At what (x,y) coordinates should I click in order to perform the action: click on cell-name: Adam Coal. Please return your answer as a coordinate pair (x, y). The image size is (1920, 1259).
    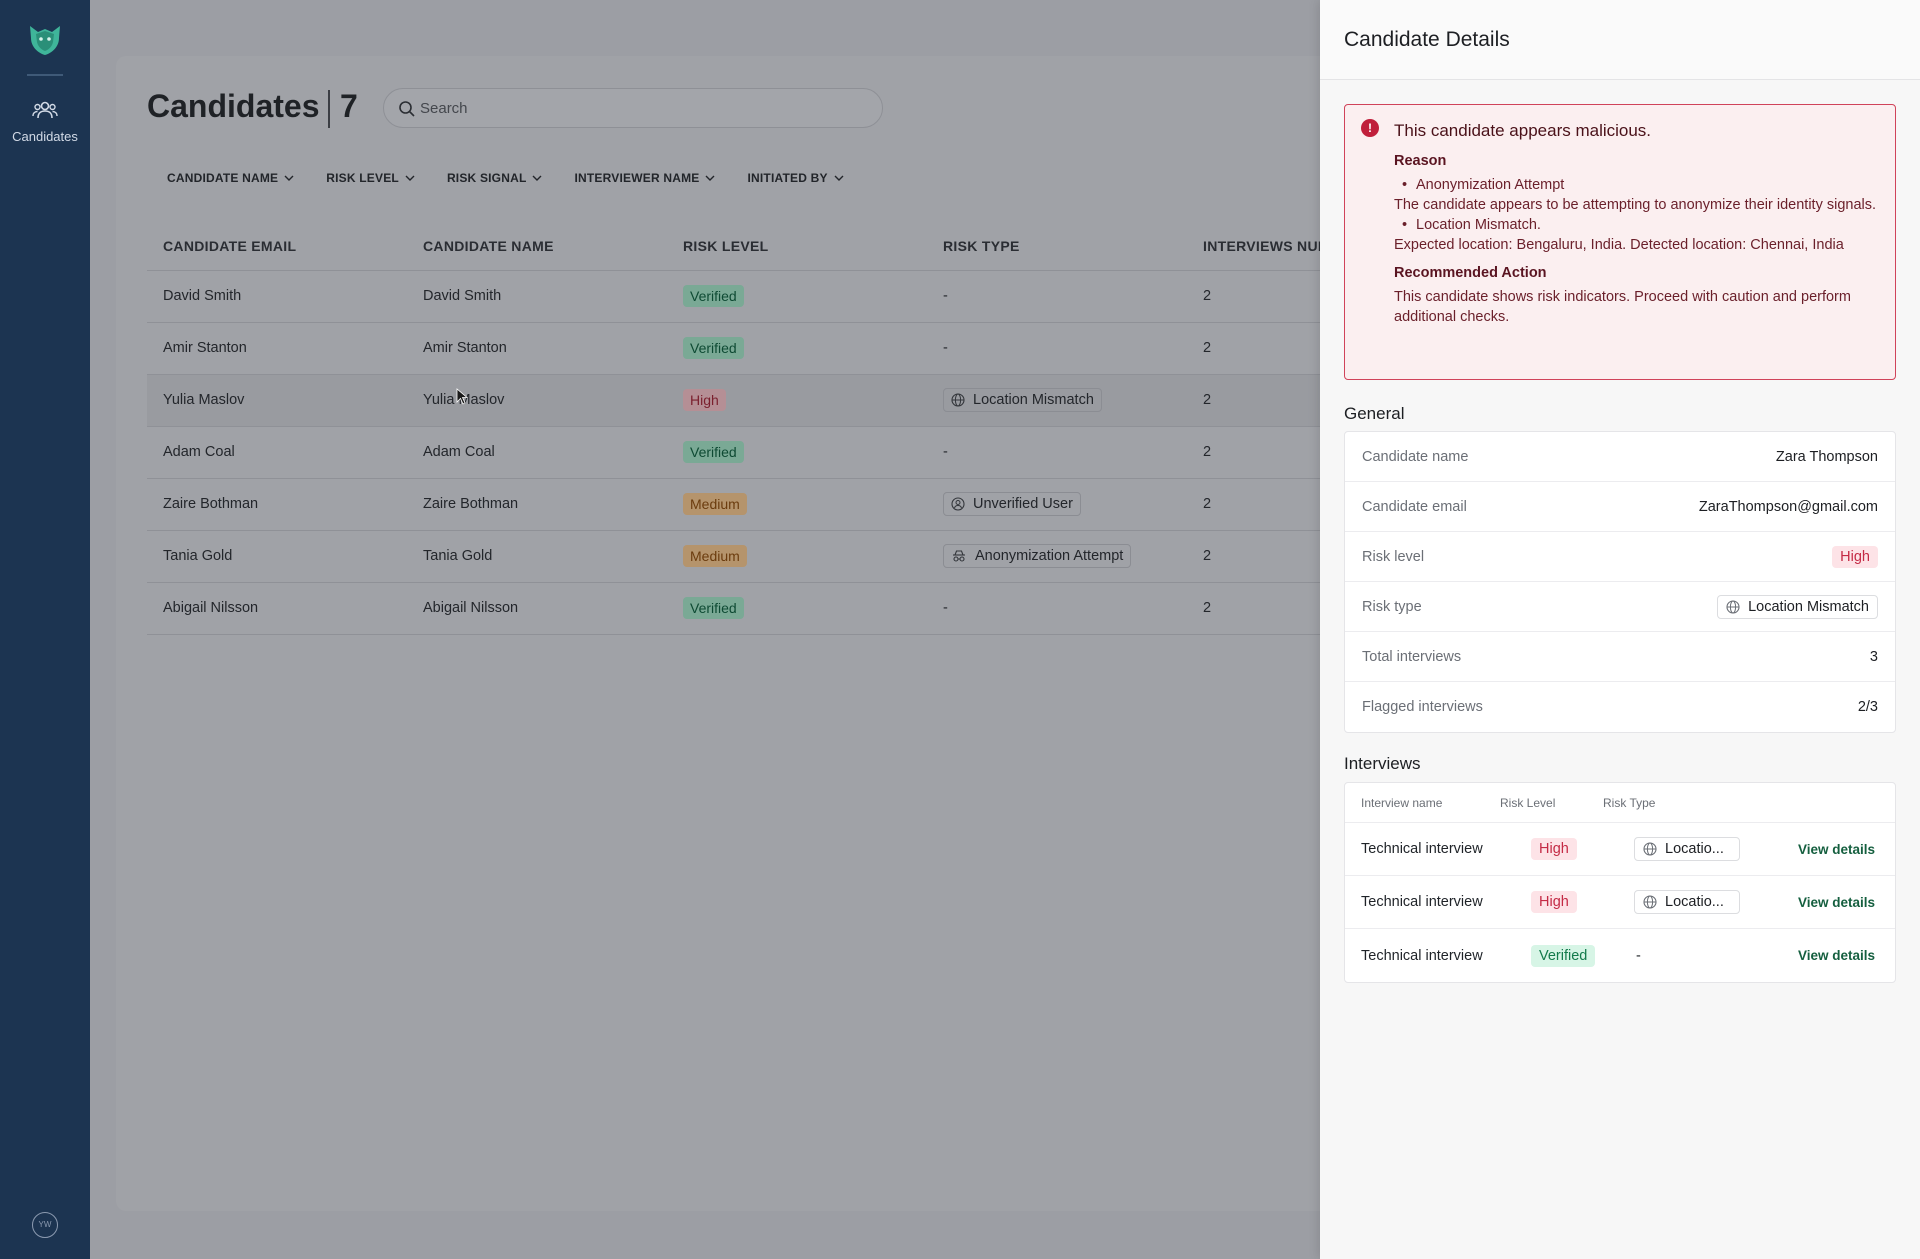
    Looking at the image, I should click on (537, 451).